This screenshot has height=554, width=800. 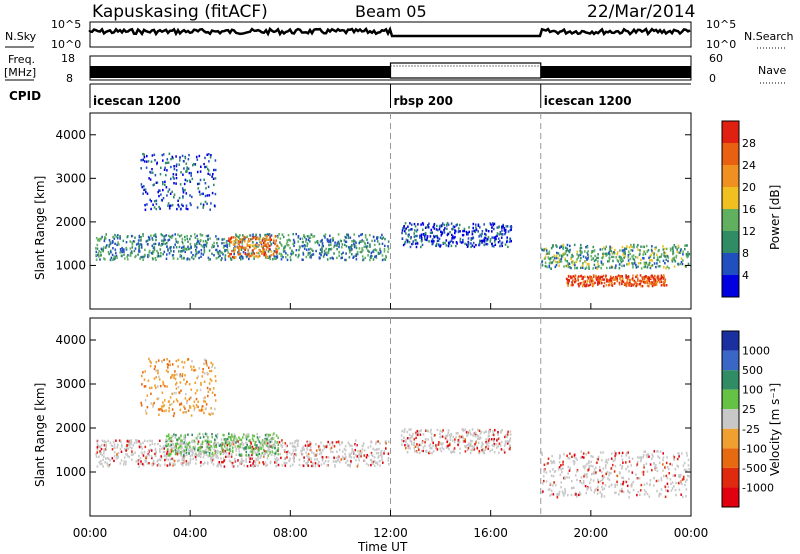 What do you see at coordinates (758, 487) in the screenshot?
I see `colorbar-tick: -1000` at bounding box center [758, 487].